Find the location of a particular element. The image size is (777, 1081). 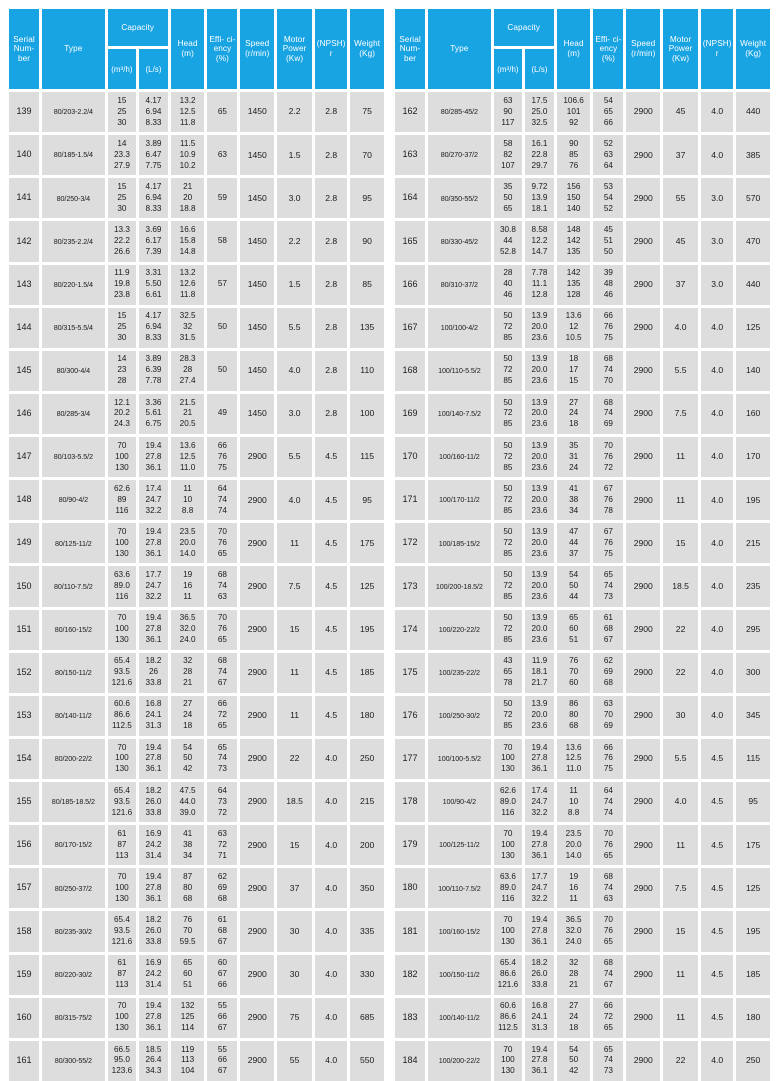

cell-head: 11 10 8.8 is located at coordinates (573, 802).